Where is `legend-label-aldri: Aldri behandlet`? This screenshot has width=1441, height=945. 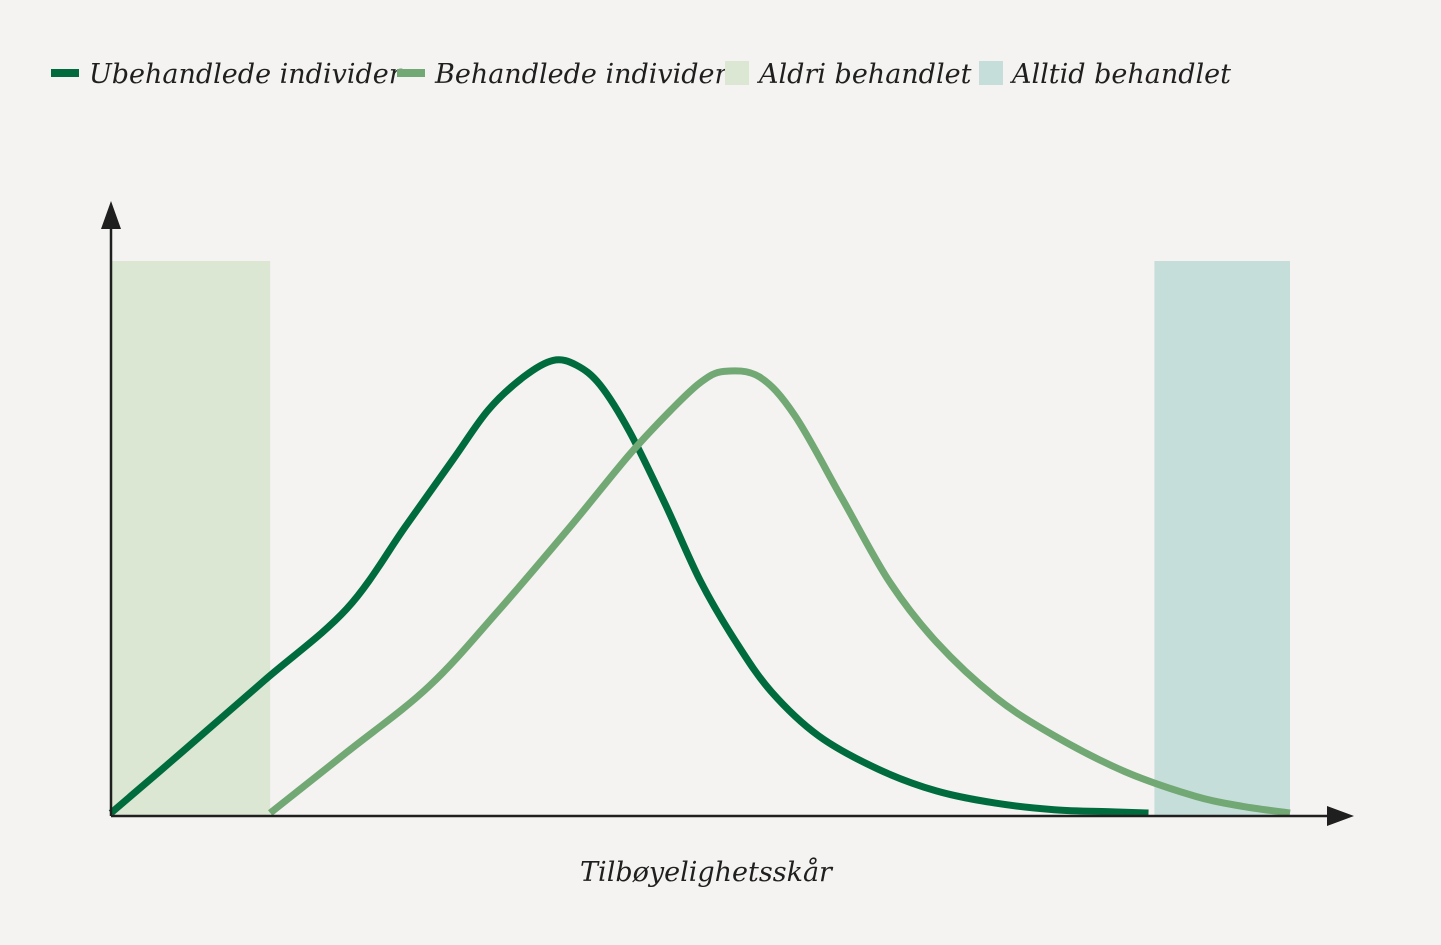 legend-label-aldri: Aldri behandlet is located at coordinates (864, 74).